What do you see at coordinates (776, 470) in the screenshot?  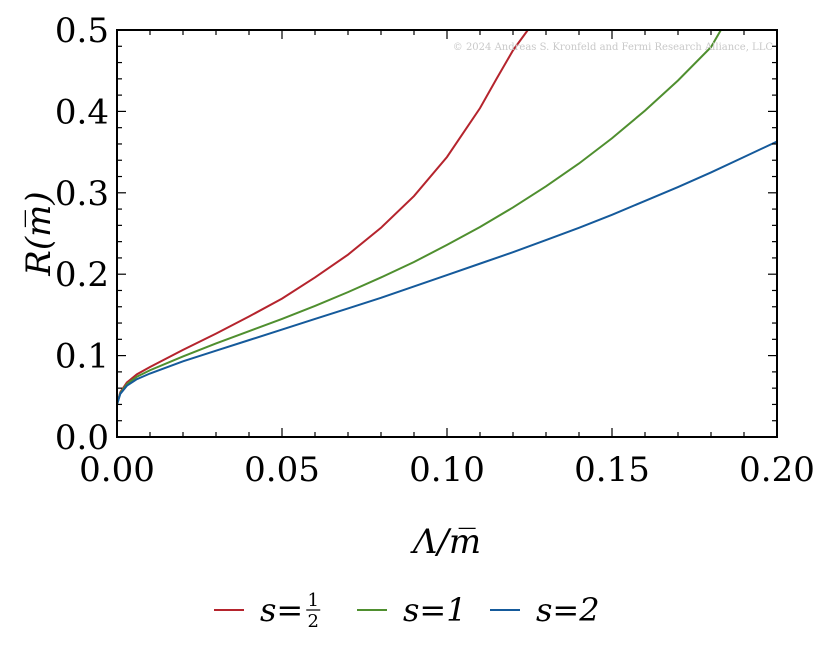 I see `x-tick-label: 0.20` at bounding box center [776, 470].